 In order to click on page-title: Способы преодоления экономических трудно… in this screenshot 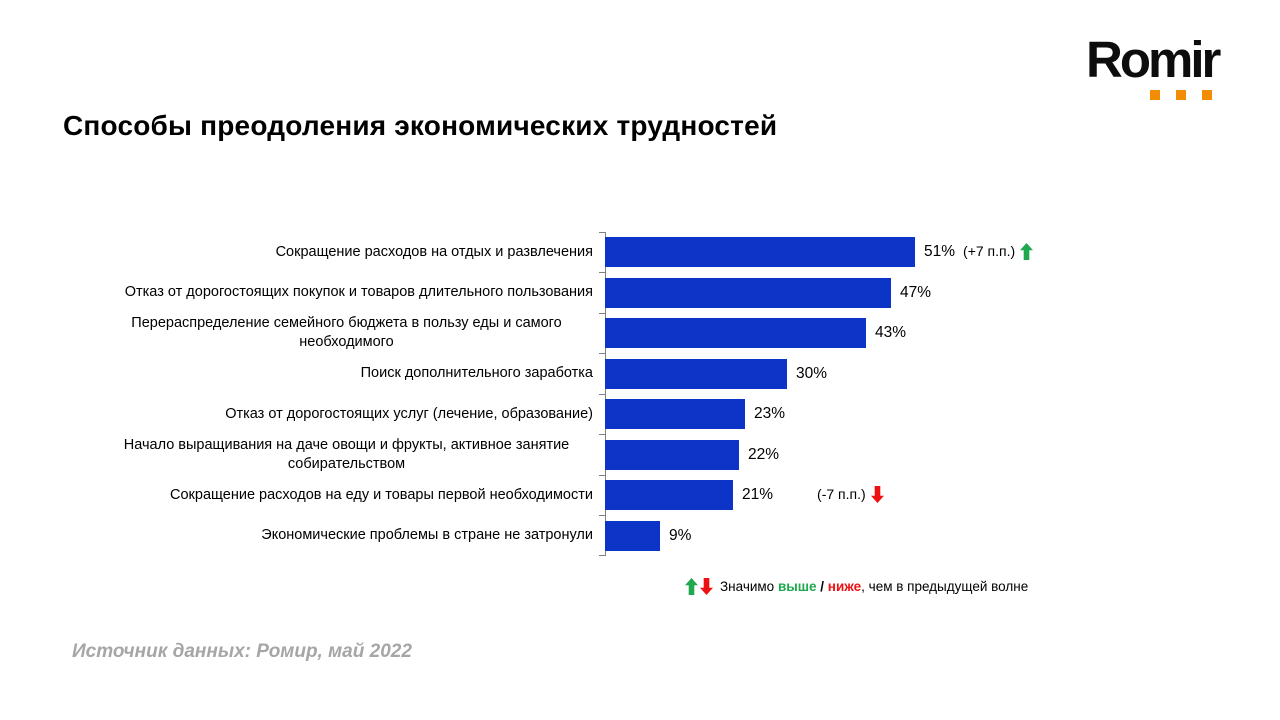, I will do `click(420, 125)`.